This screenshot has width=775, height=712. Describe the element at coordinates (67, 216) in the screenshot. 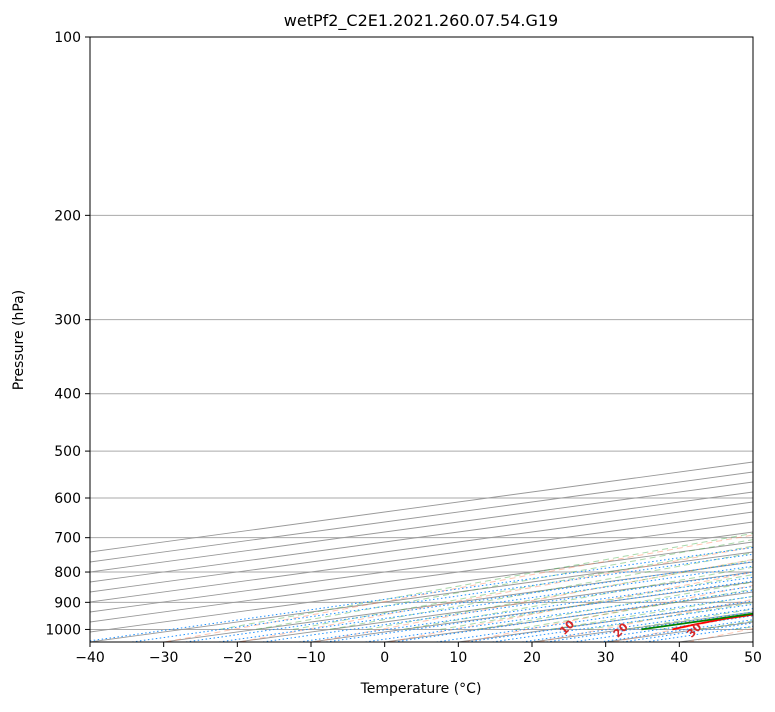

I see `y-tick-label: 200` at that location.